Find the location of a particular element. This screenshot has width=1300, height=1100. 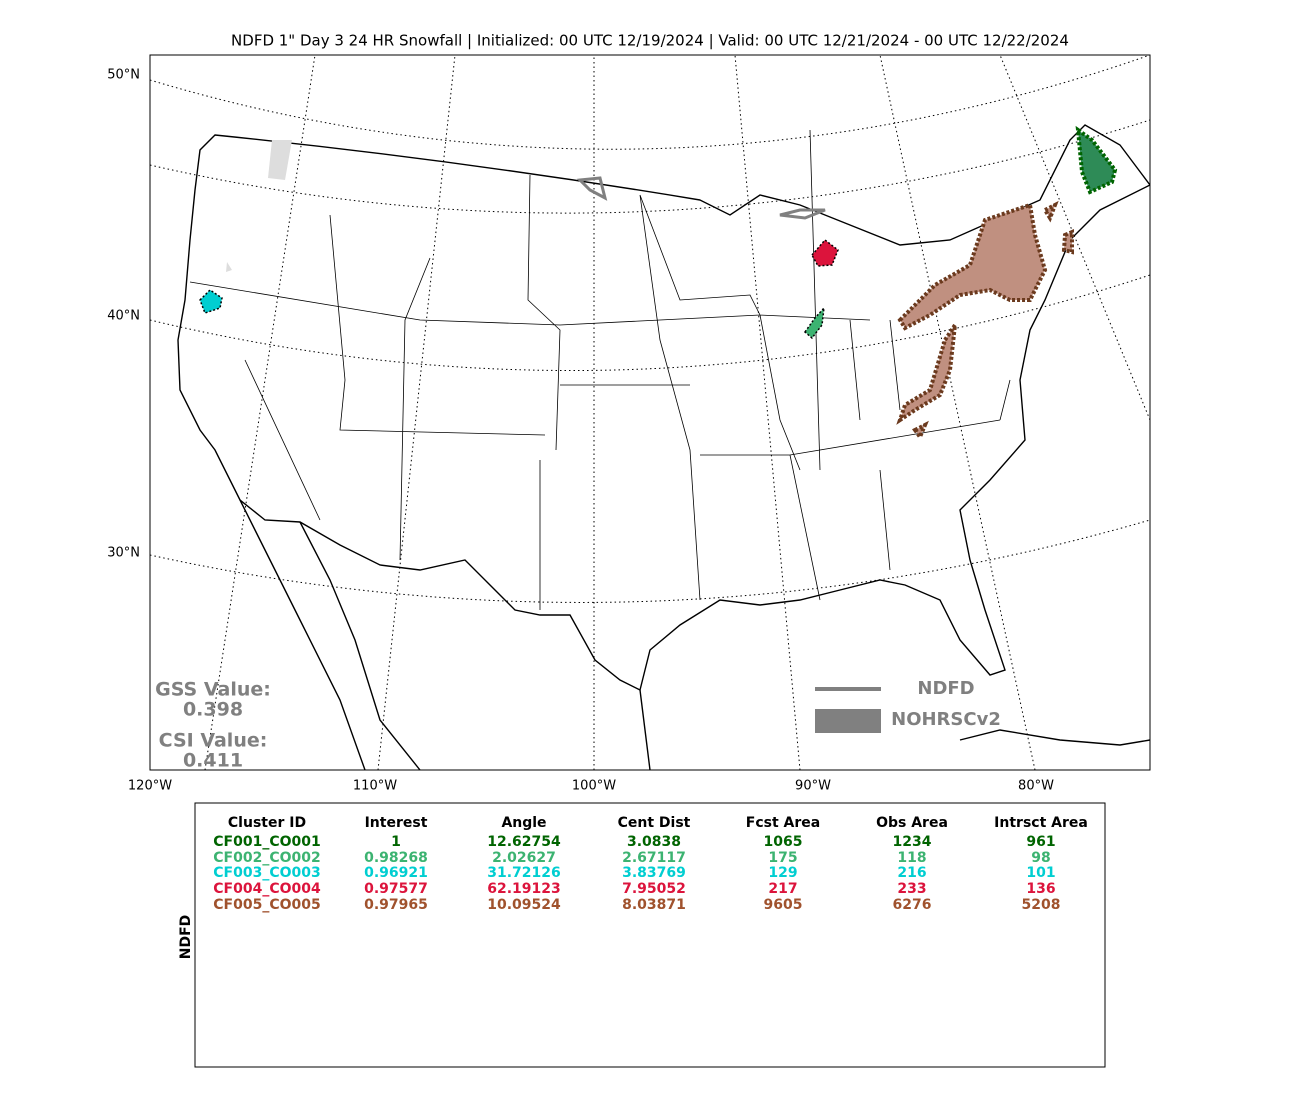

table-header: Angle is located at coordinates (523, 823).